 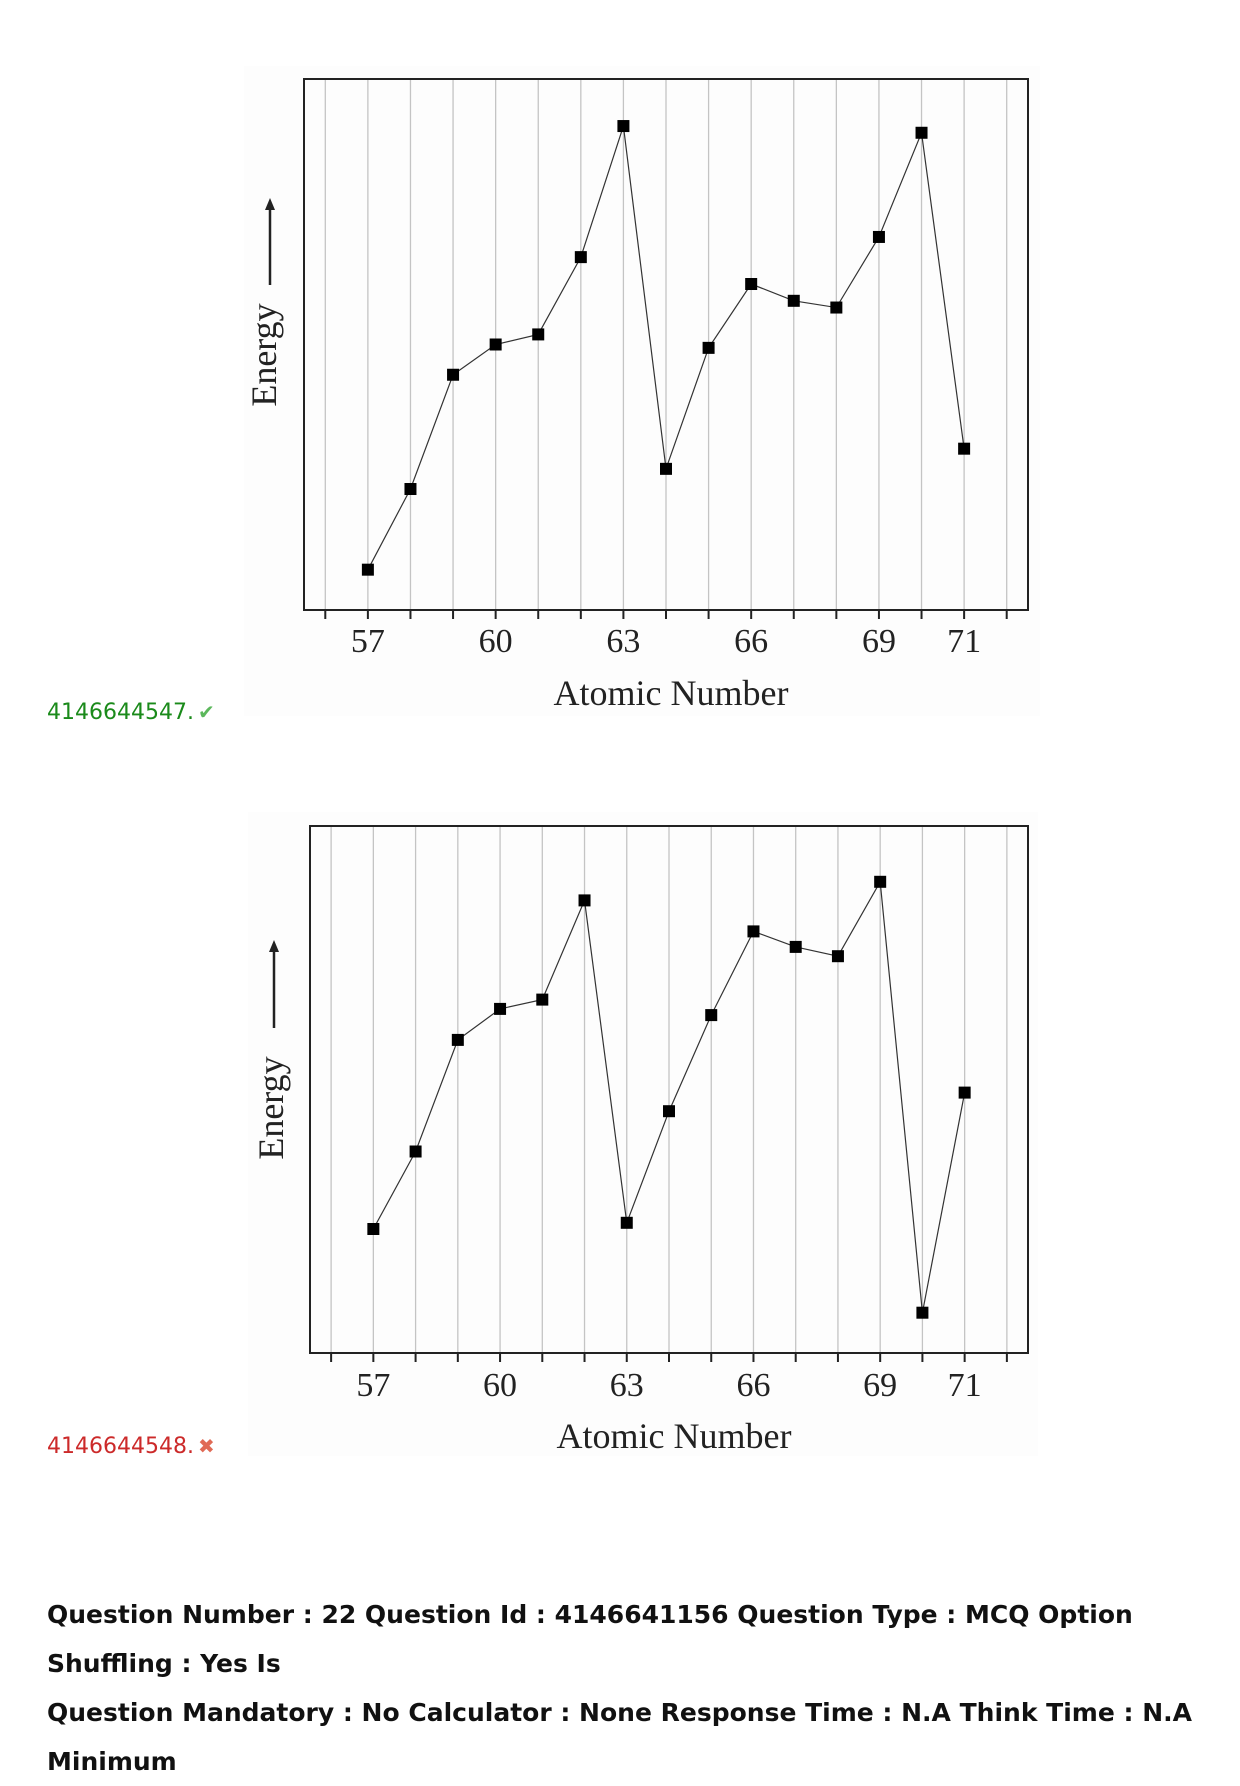 I want to click on option-1-id: 4146644547. ✔, so click(x=131, y=712).